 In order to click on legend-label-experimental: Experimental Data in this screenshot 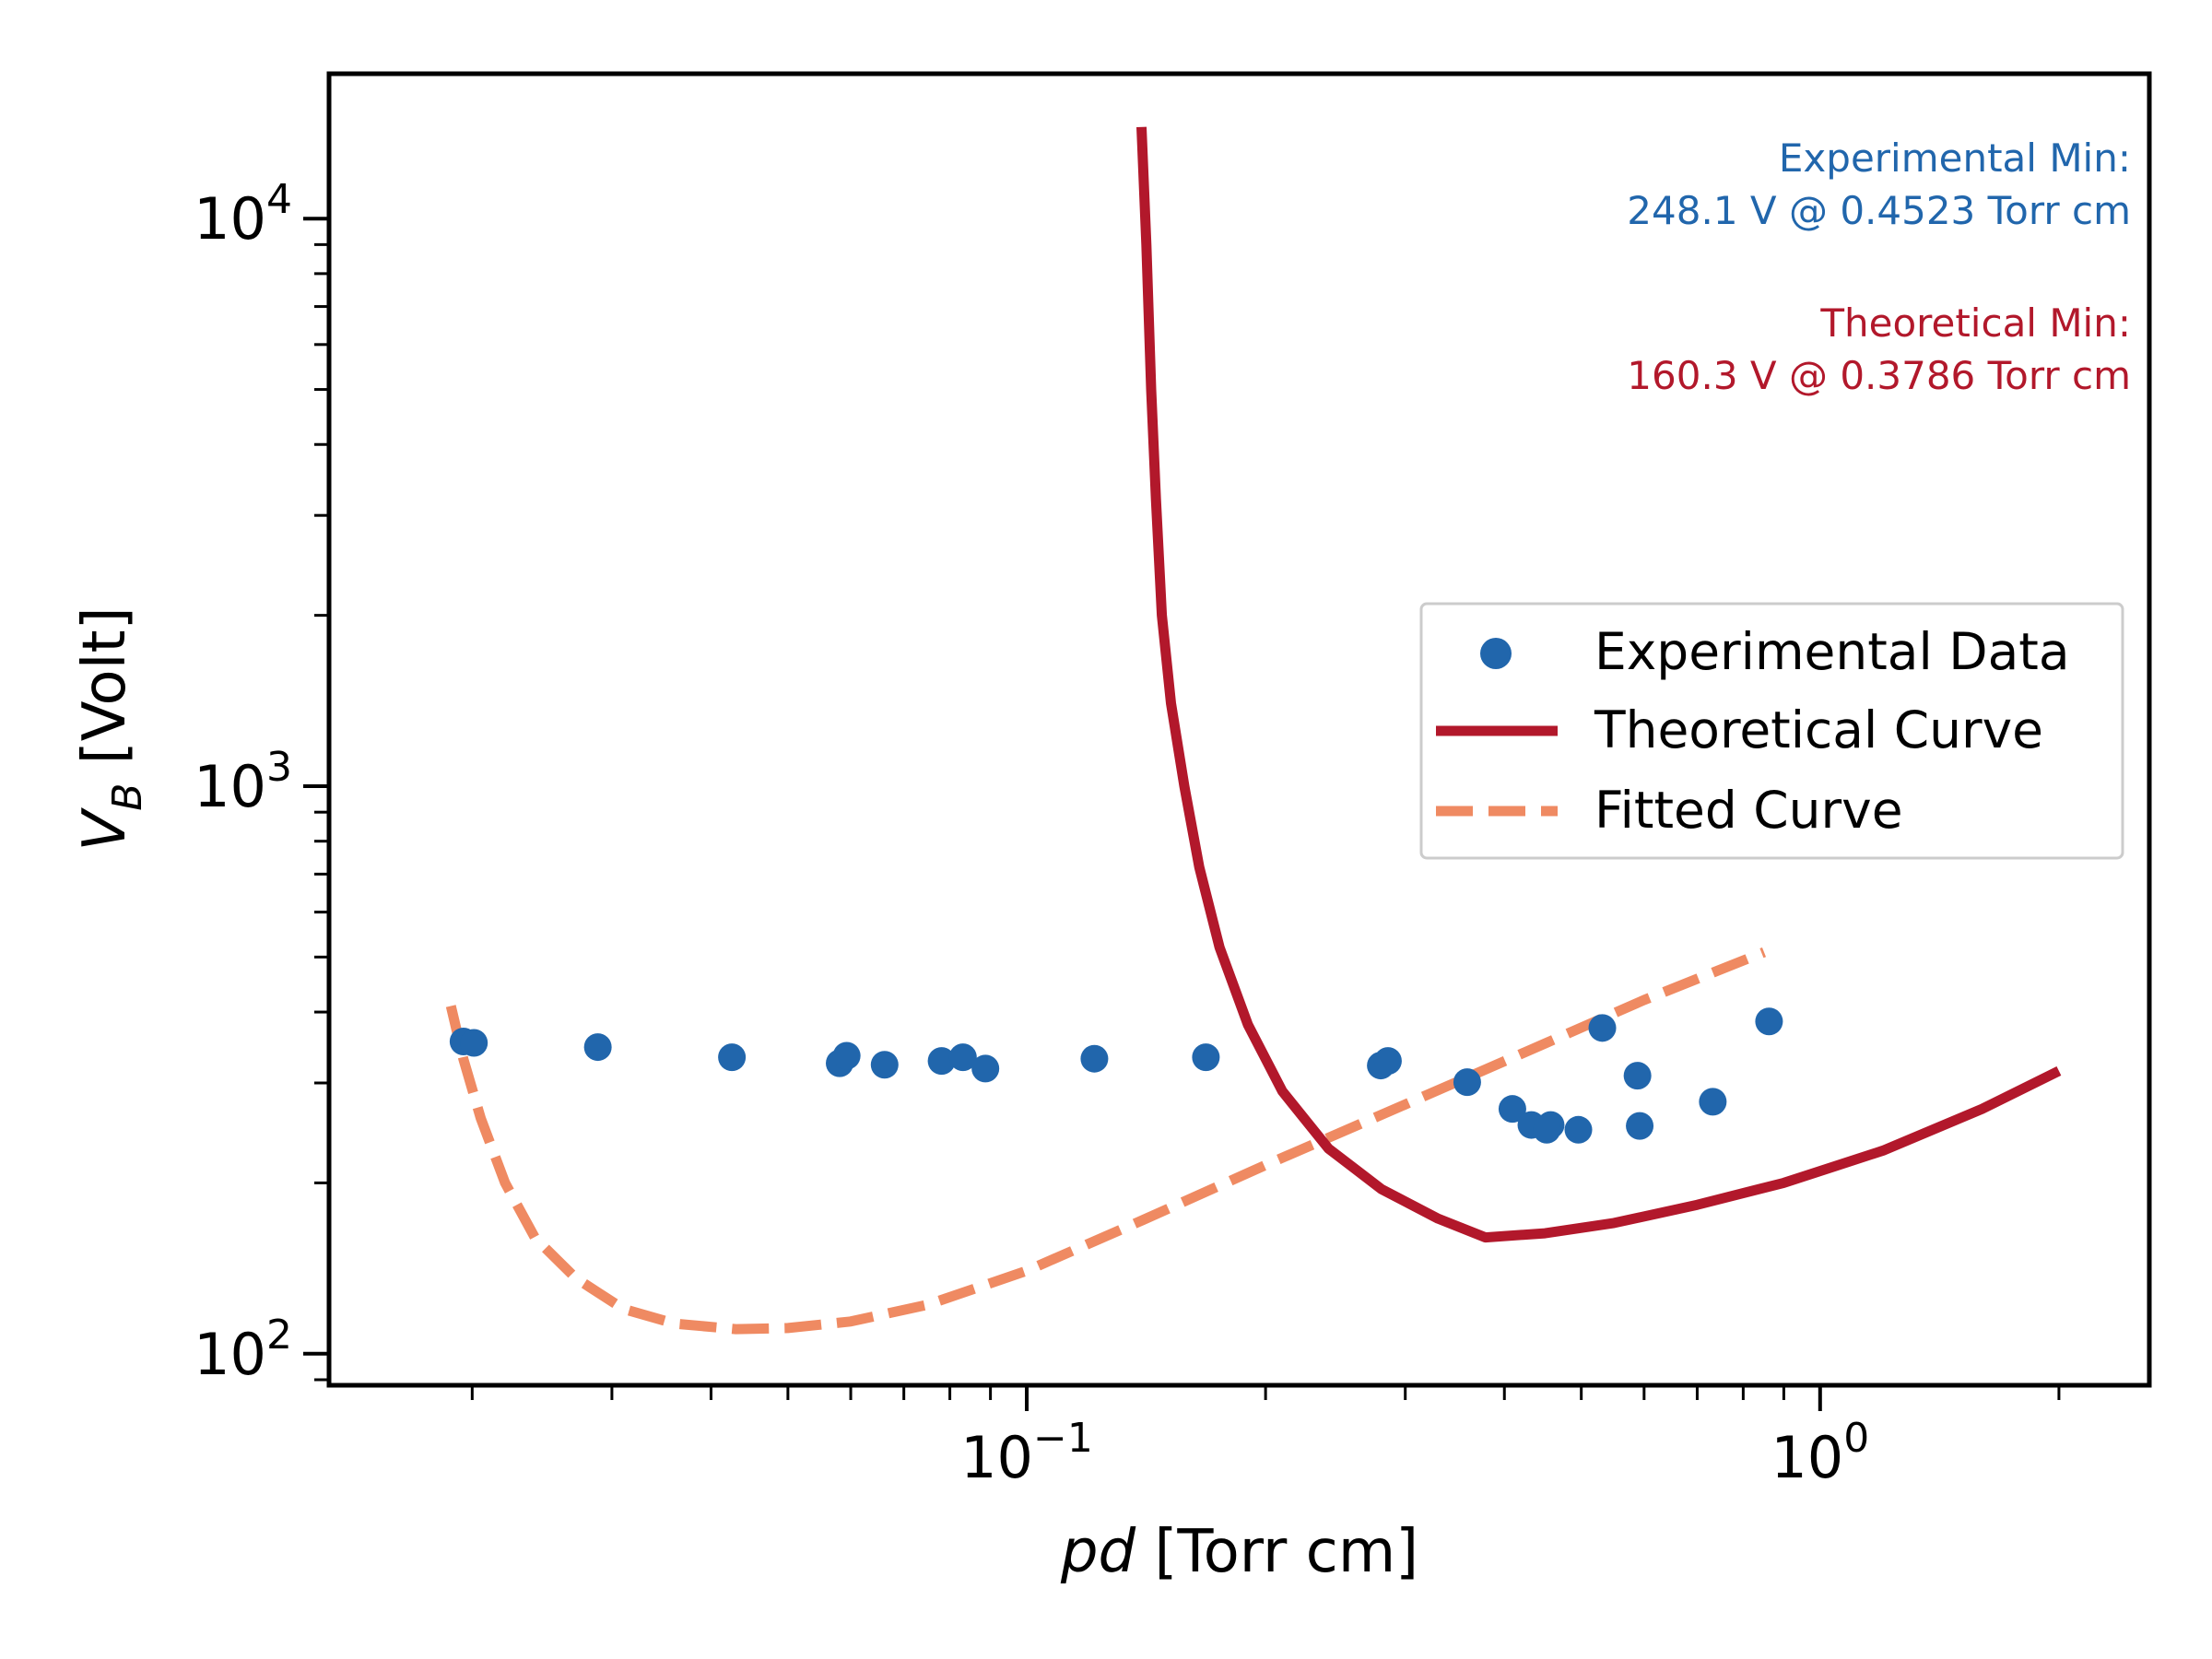, I will do `click(1832, 651)`.